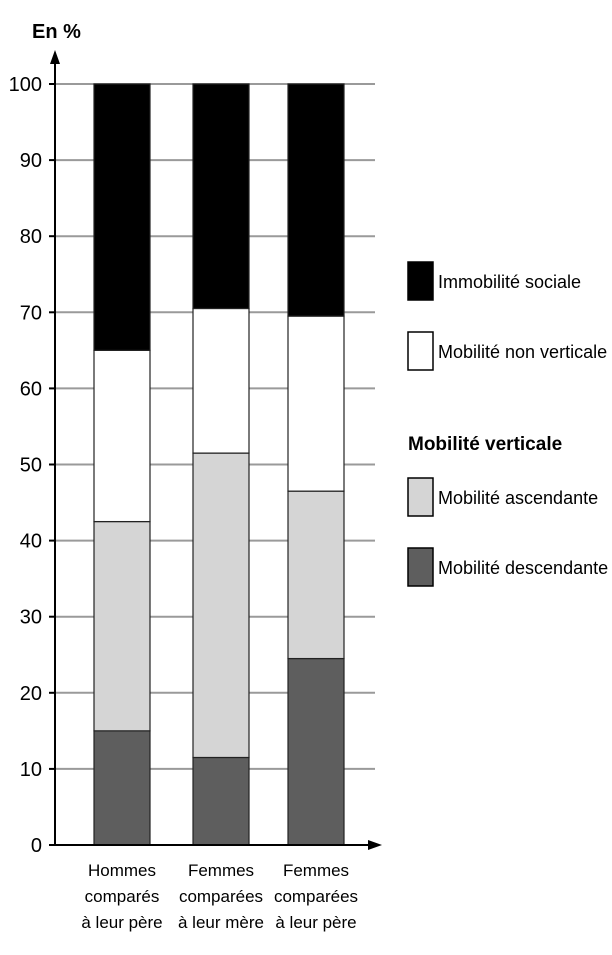  What do you see at coordinates (31, 542) in the screenshot?
I see `y-tick-label: 40` at bounding box center [31, 542].